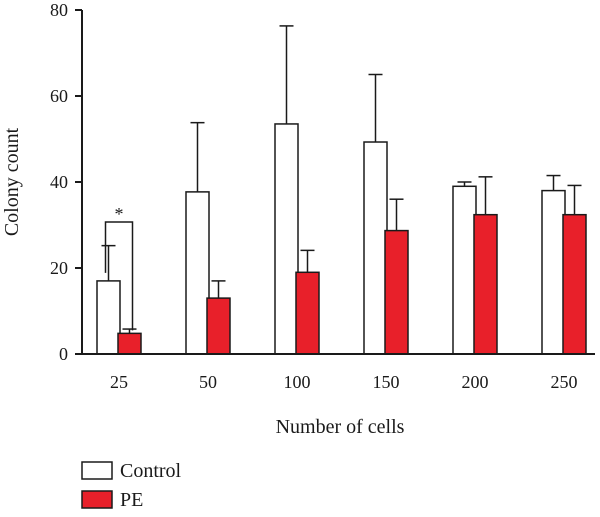 The image size is (600, 517). Describe the element at coordinates (59, 182) in the screenshot. I see `y-tick-label: 40` at that location.